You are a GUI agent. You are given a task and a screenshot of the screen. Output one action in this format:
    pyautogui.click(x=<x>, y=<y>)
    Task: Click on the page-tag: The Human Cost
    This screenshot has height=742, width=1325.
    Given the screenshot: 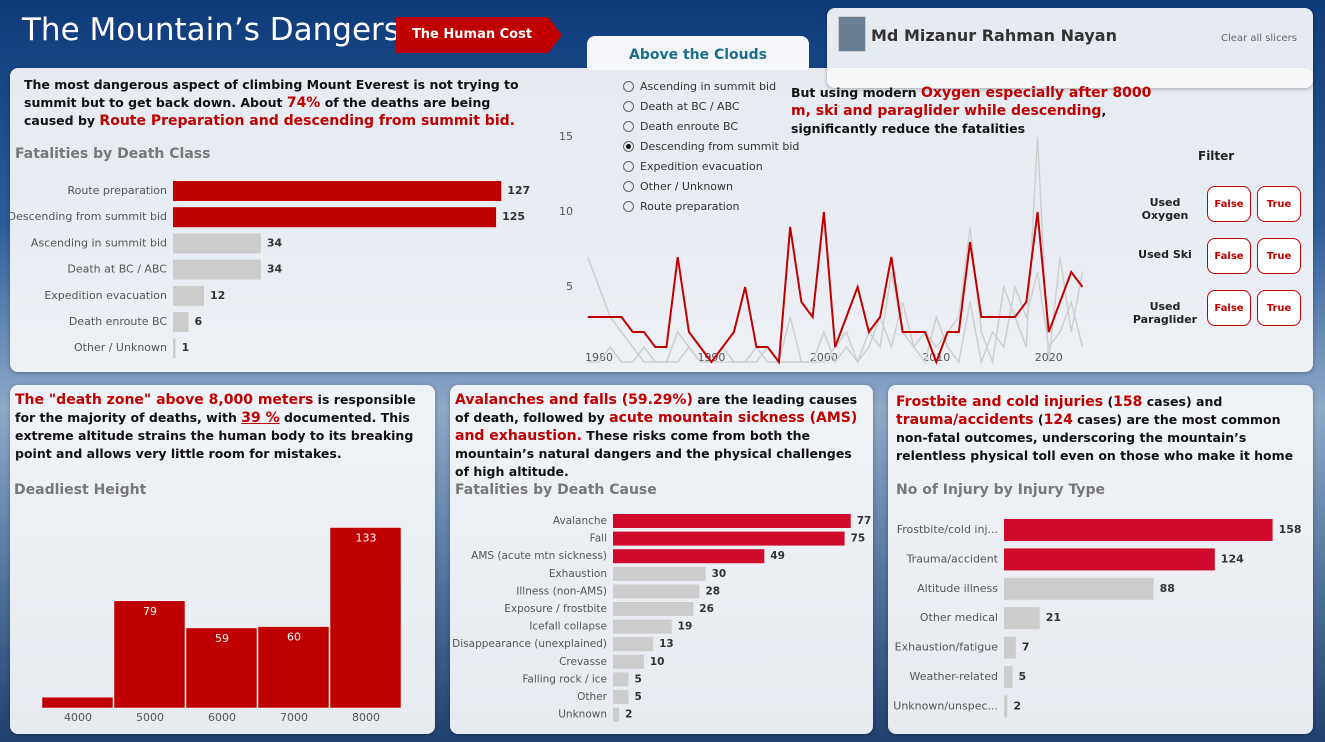 What is the action you would take?
    pyautogui.click(x=472, y=34)
    